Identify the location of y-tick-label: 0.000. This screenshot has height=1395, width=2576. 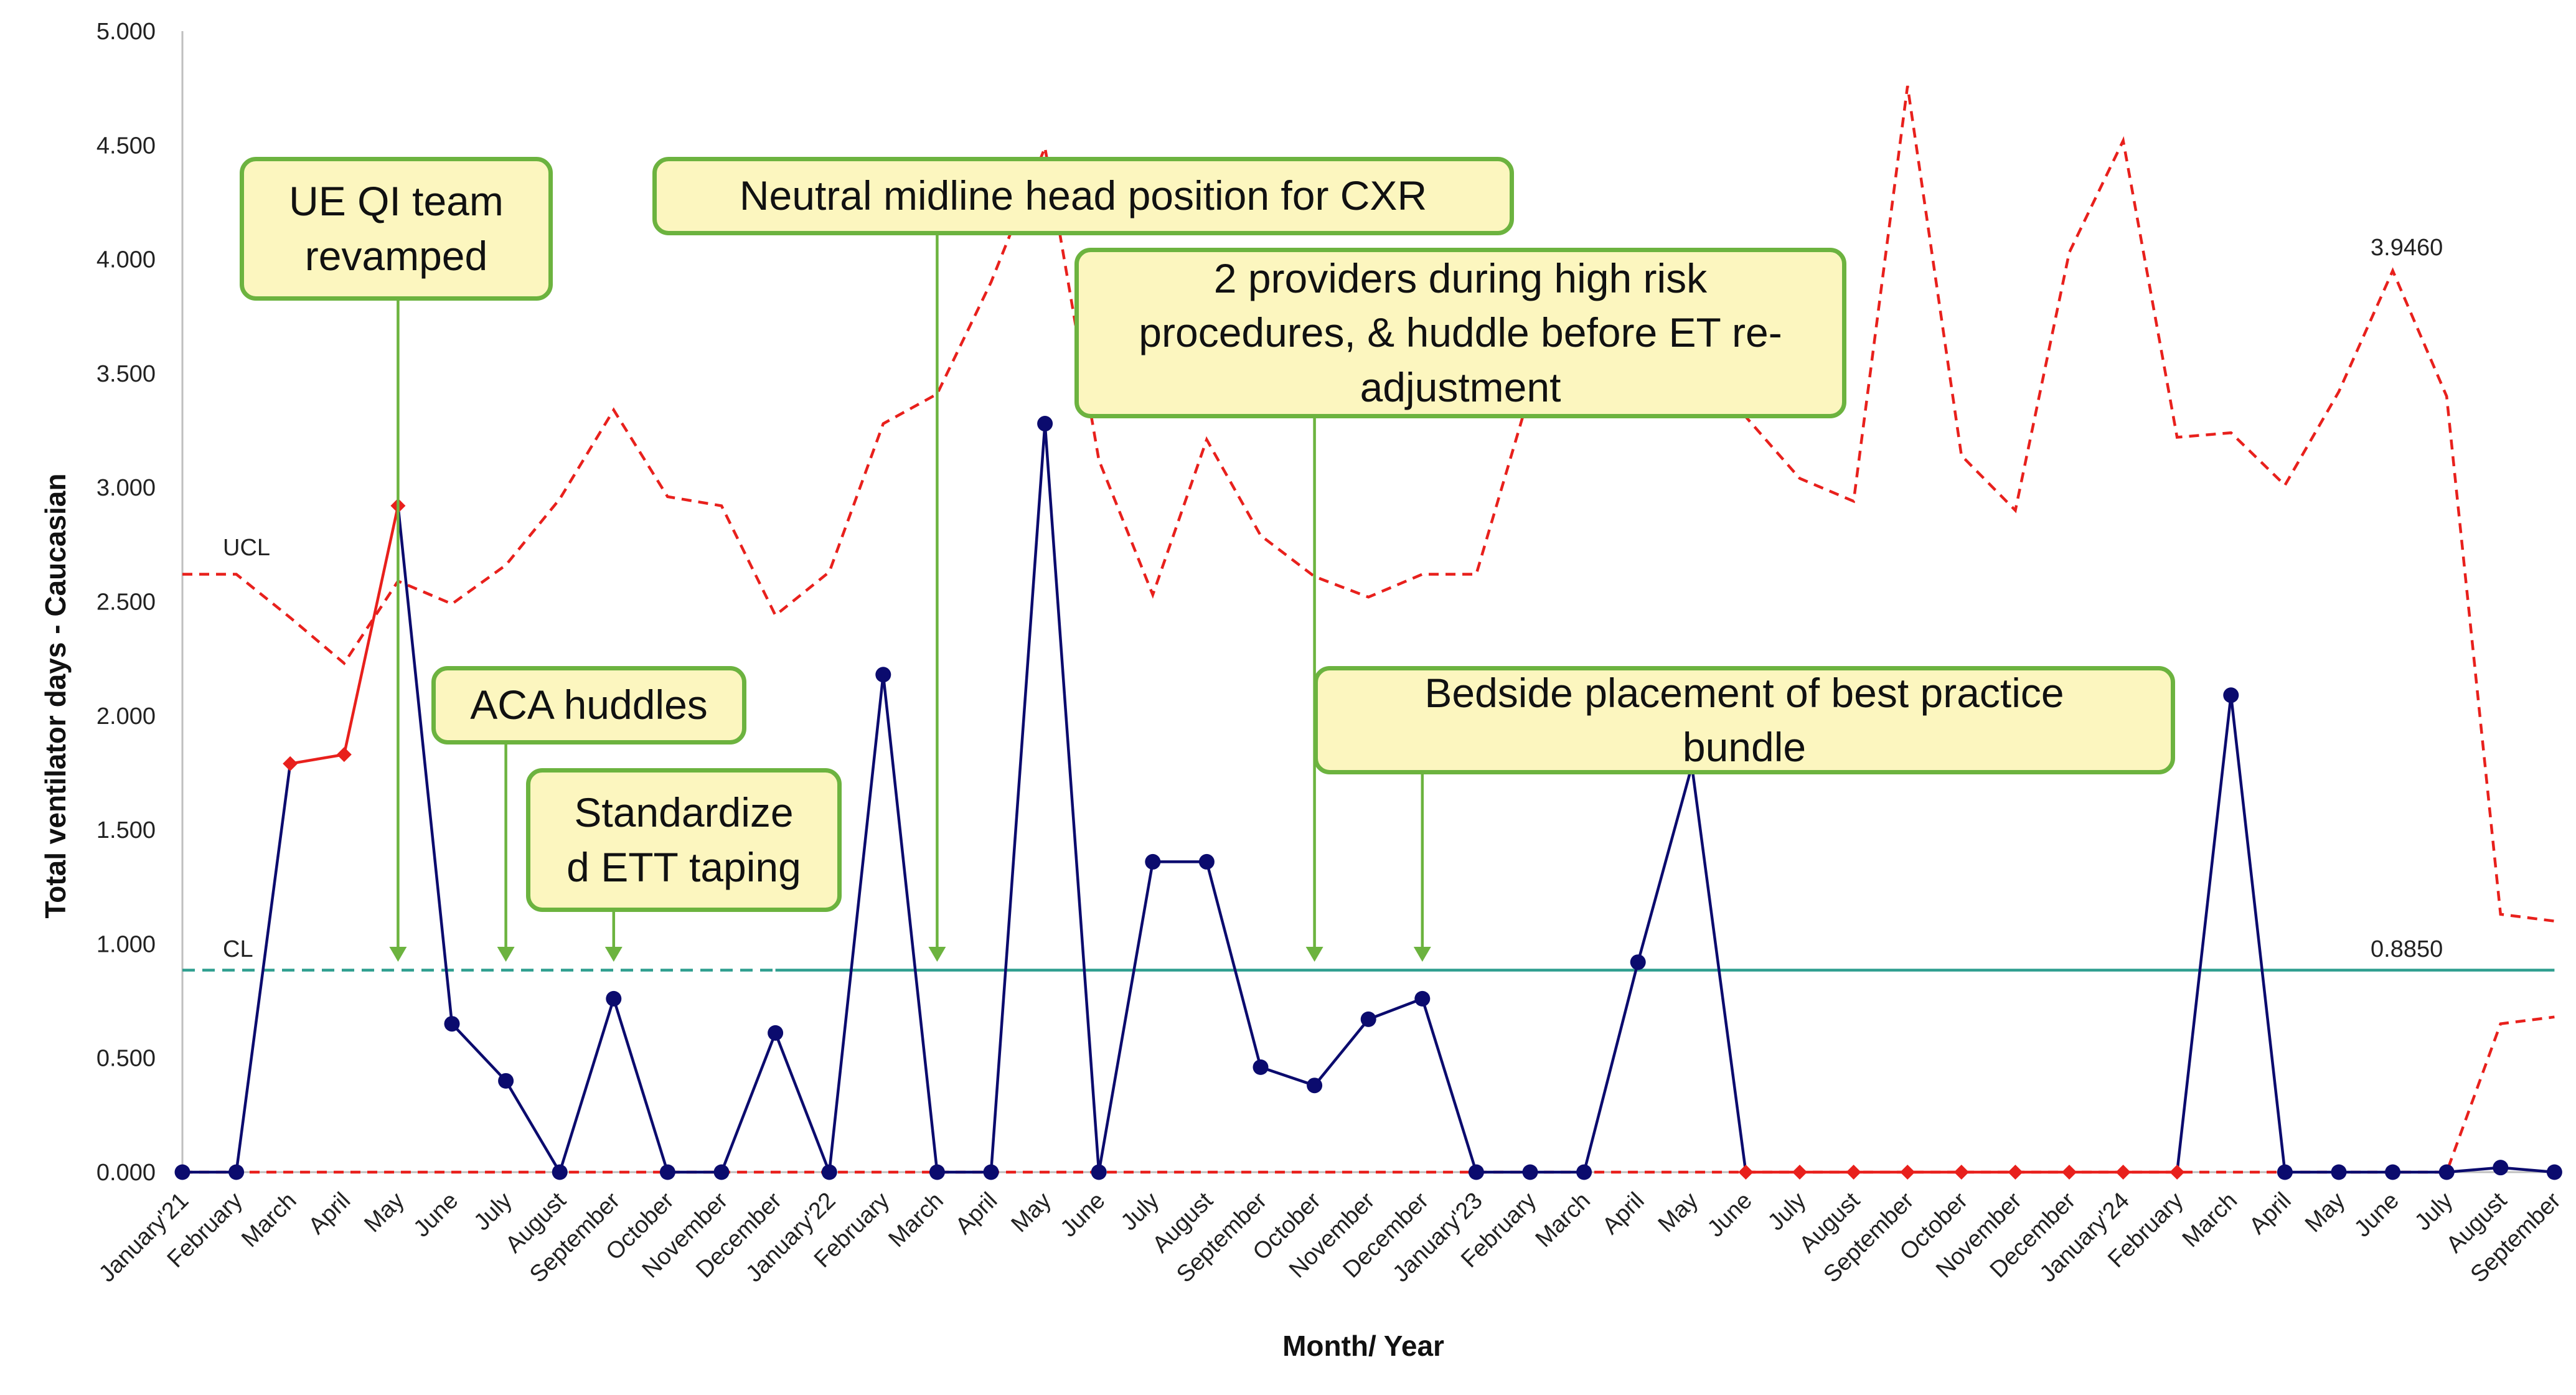
(126, 1173).